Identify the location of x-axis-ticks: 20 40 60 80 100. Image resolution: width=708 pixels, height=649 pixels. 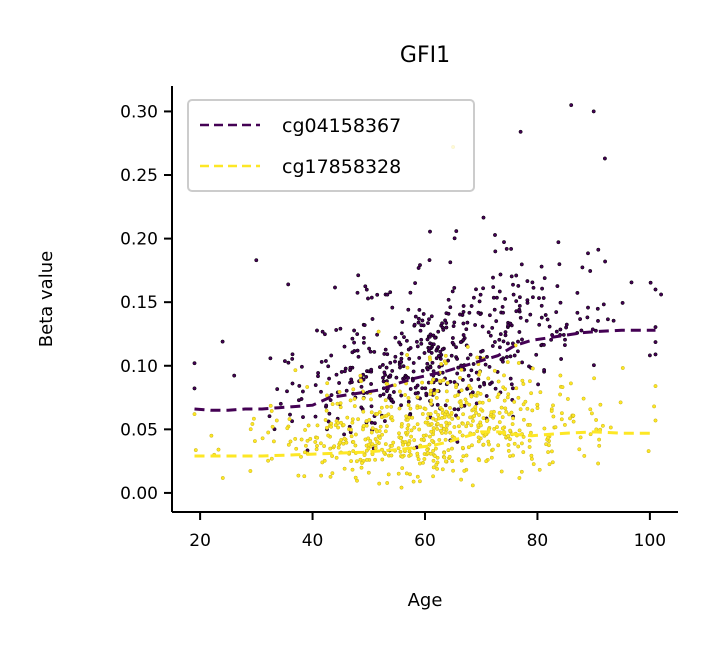
(427, 531).